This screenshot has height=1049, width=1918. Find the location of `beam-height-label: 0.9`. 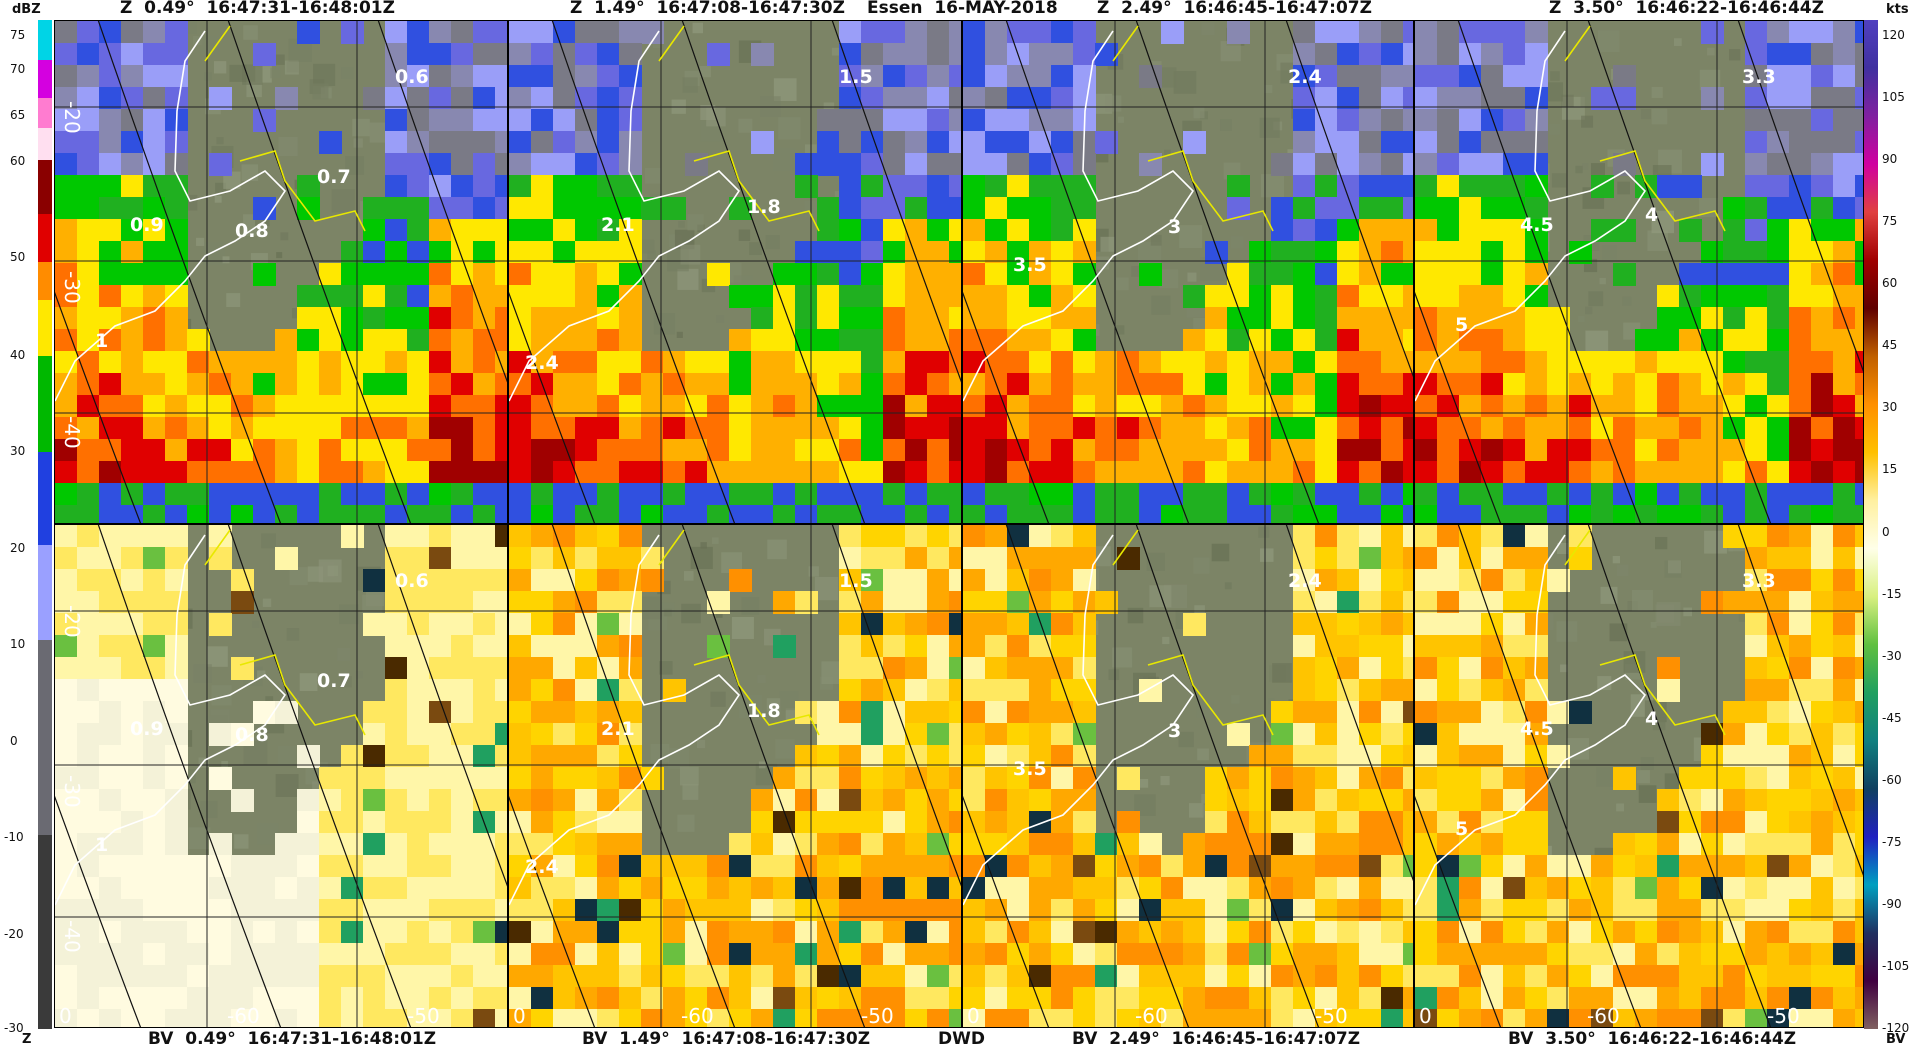

beam-height-label: 0.9 is located at coordinates (147, 729).